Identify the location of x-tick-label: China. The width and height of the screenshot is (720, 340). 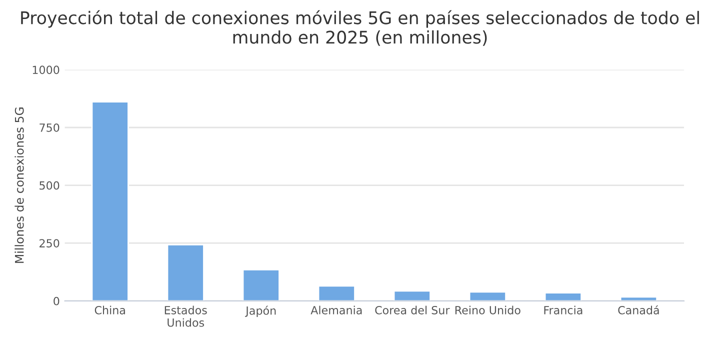
(109, 310).